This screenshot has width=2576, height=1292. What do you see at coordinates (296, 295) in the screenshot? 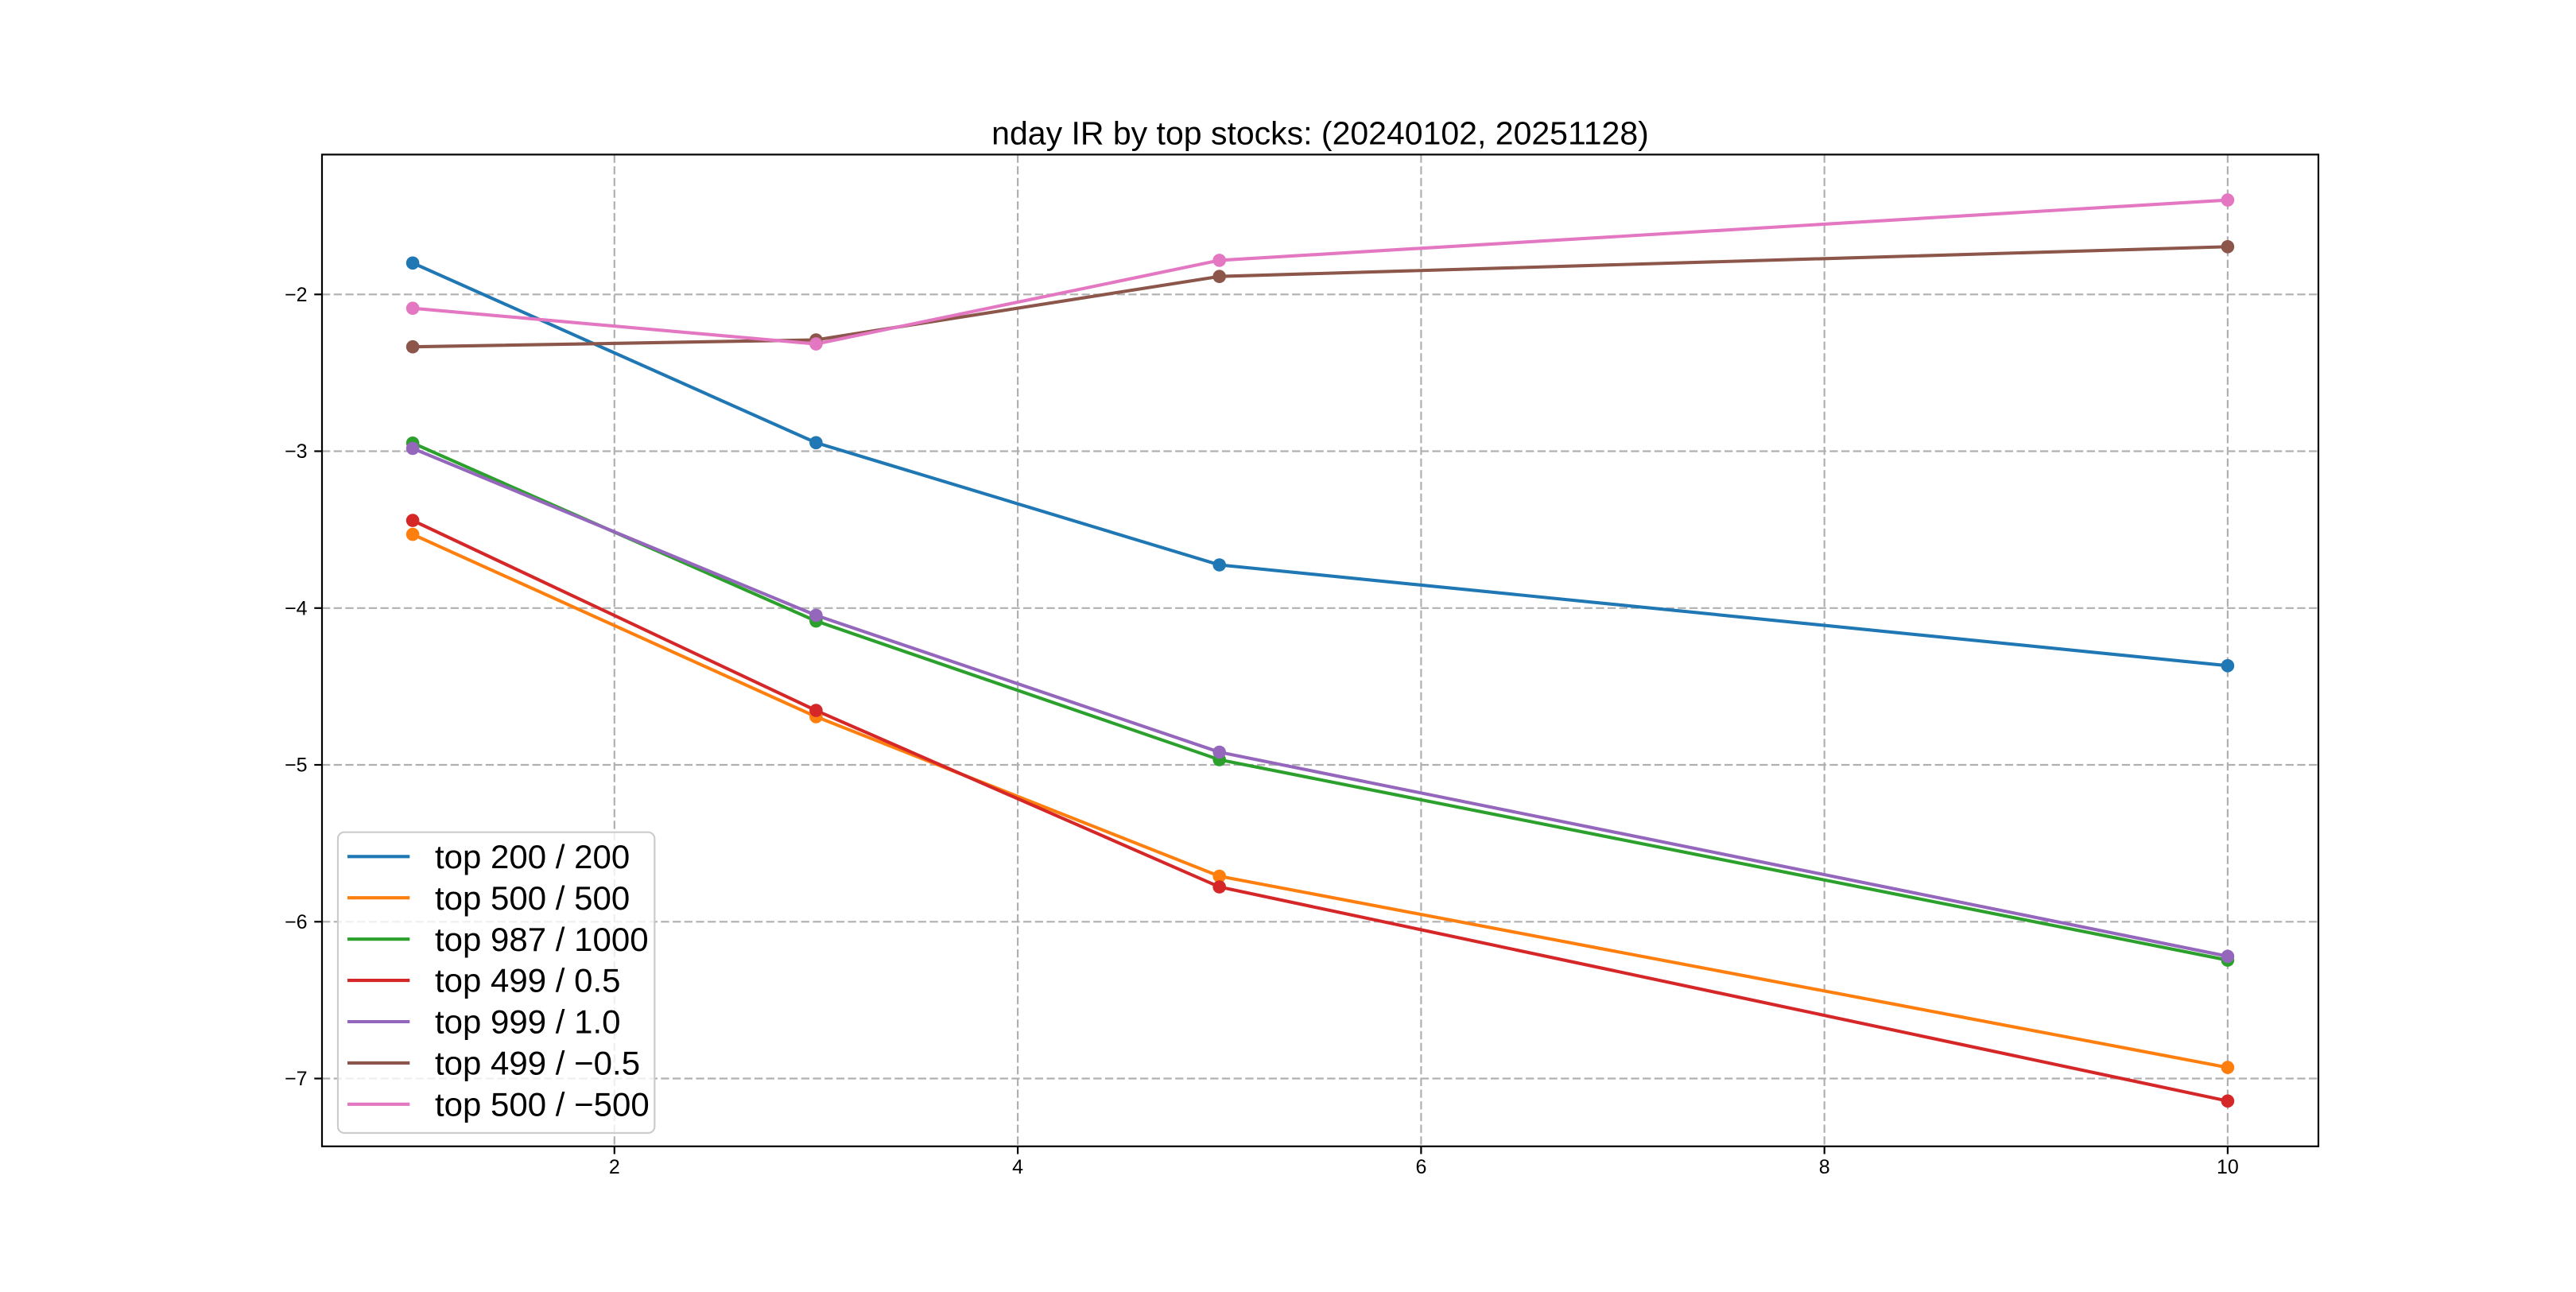
I see `svg-text: −2` at bounding box center [296, 295].